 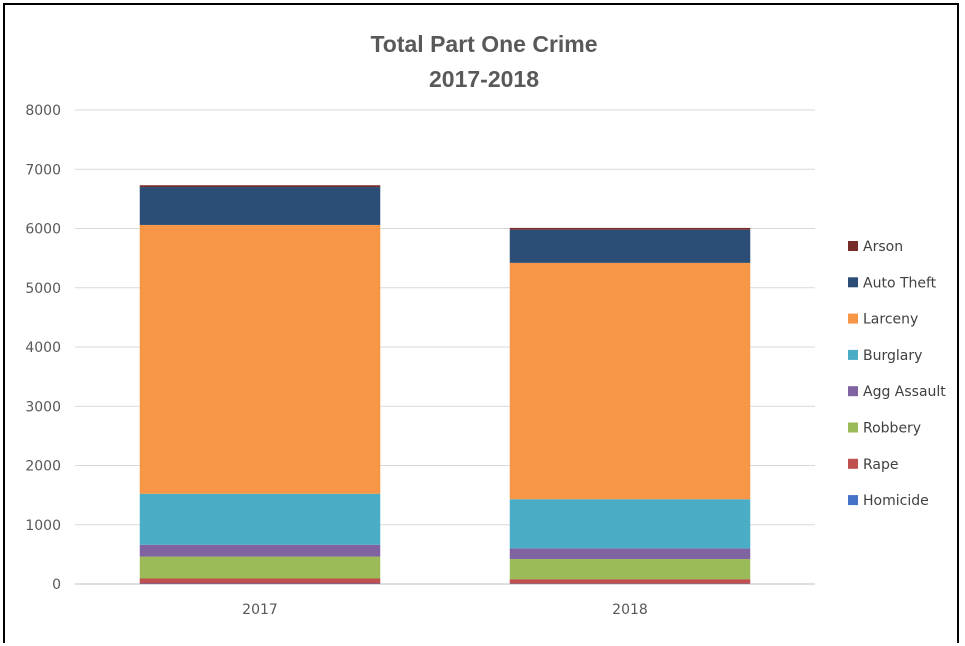 What do you see at coordinates (43, 526) in the screenshot?
I see `y-tick-label-1000: 1000` at bounding box center [43, 526].